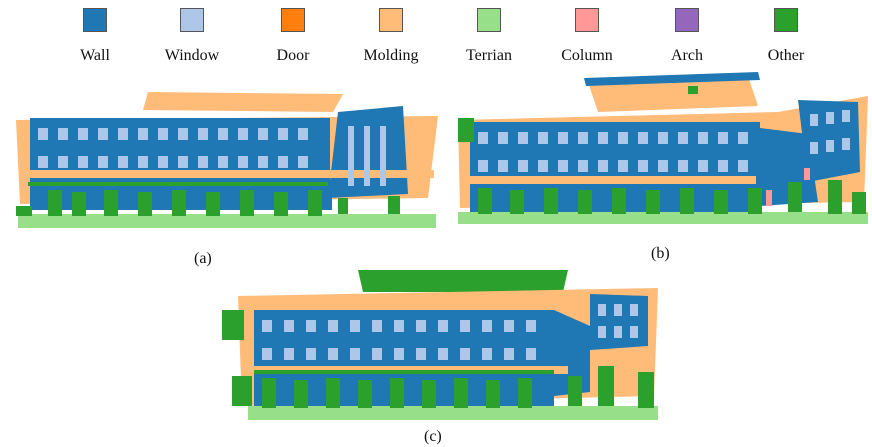 The height and width of the screenshot is (447, 872). What do you see at coordinates (786, 20) in the screenshot?
I see `legend-swatch-other` at bounding box center [786, 20].